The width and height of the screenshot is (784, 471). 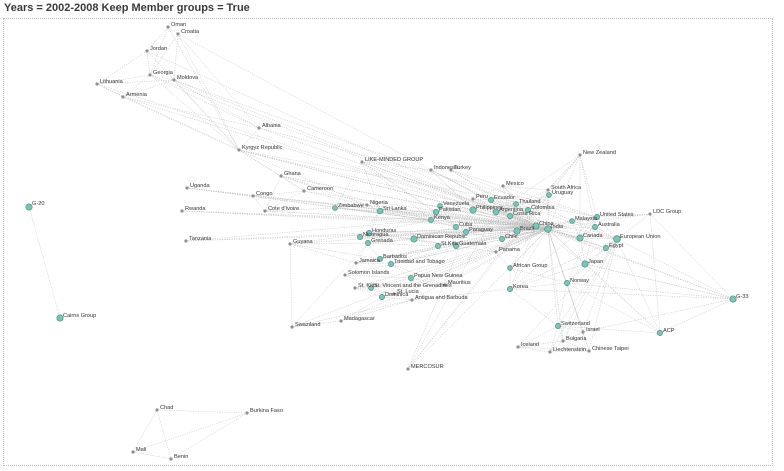 What do you see at coordinates (518, 347) in the screenshot?
I see `node-iceland` at bounding box center [518, 347].